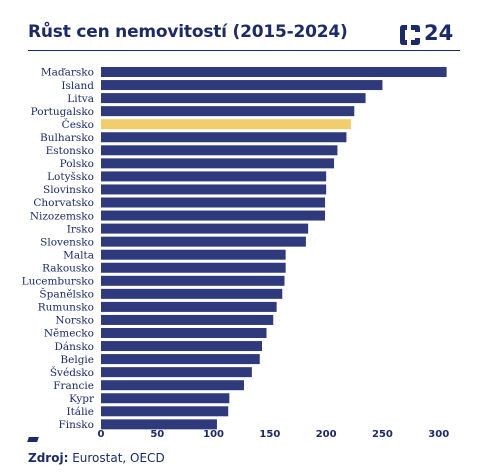  What do you see at coordinates (74, 321) in the screenshot?
I see `category-label-norsko: Norsko` at bounding box center [74, 321].